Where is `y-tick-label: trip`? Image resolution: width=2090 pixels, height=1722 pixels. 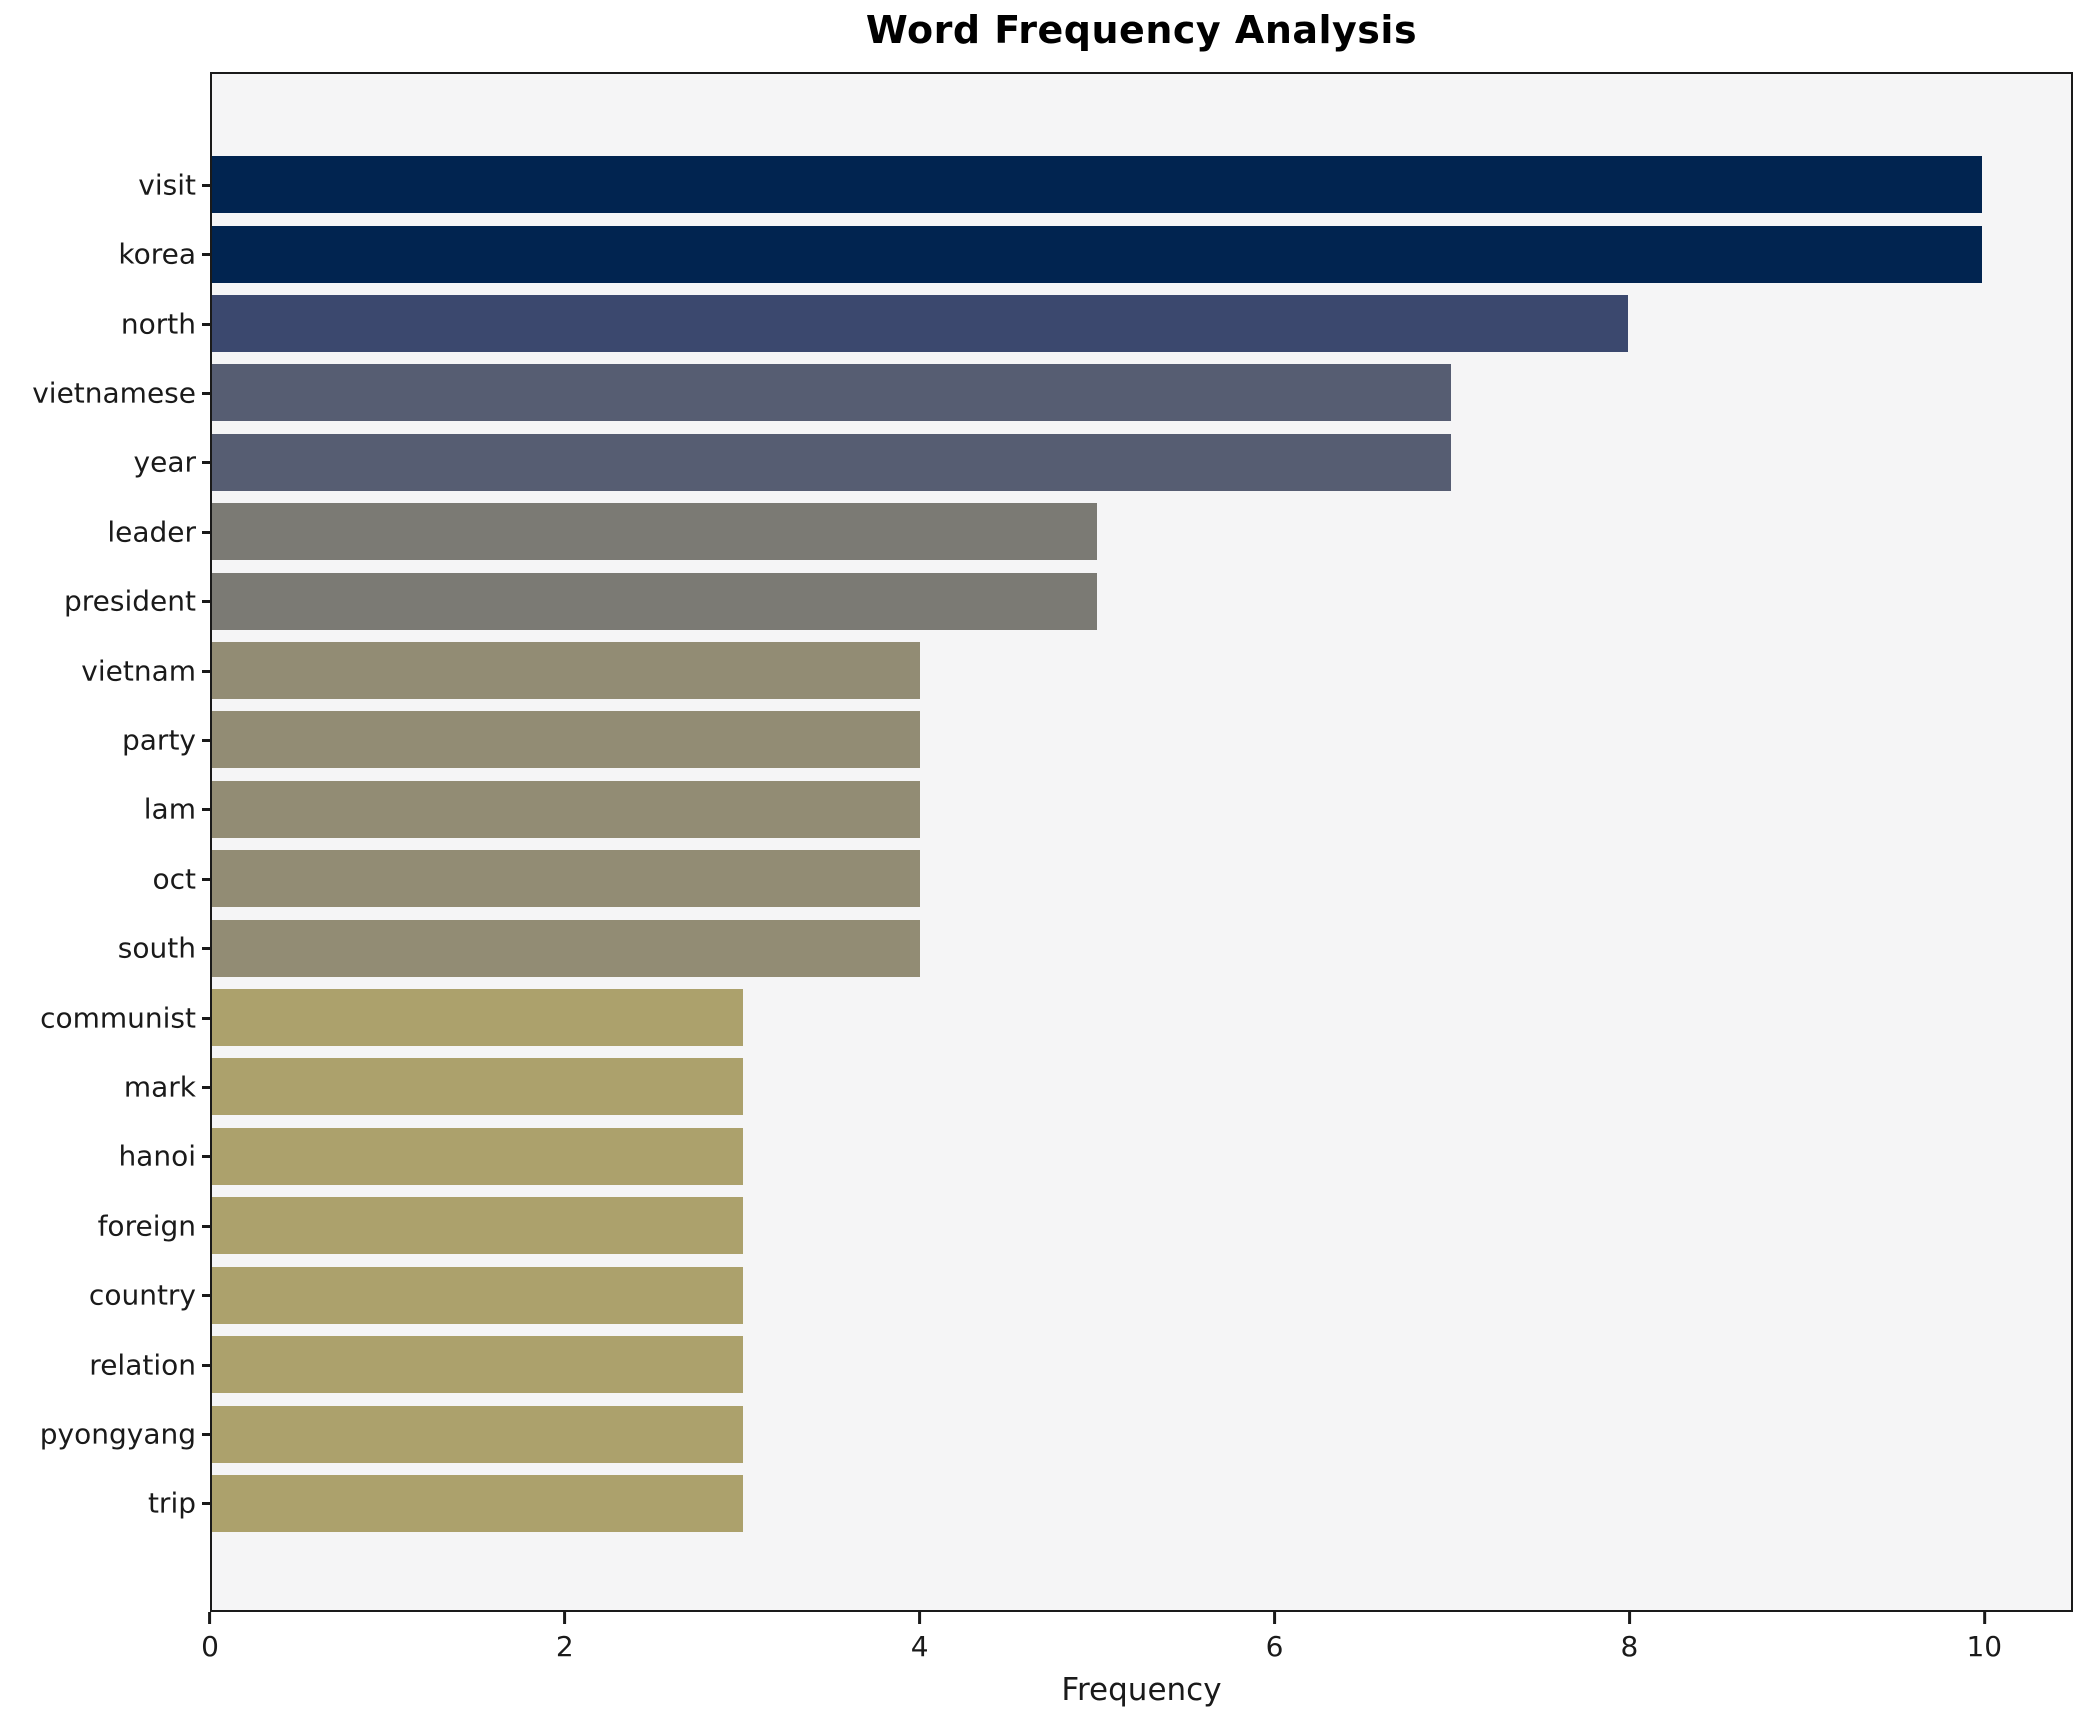
y-tick-label: trip is located at coordinates (171, 1503).